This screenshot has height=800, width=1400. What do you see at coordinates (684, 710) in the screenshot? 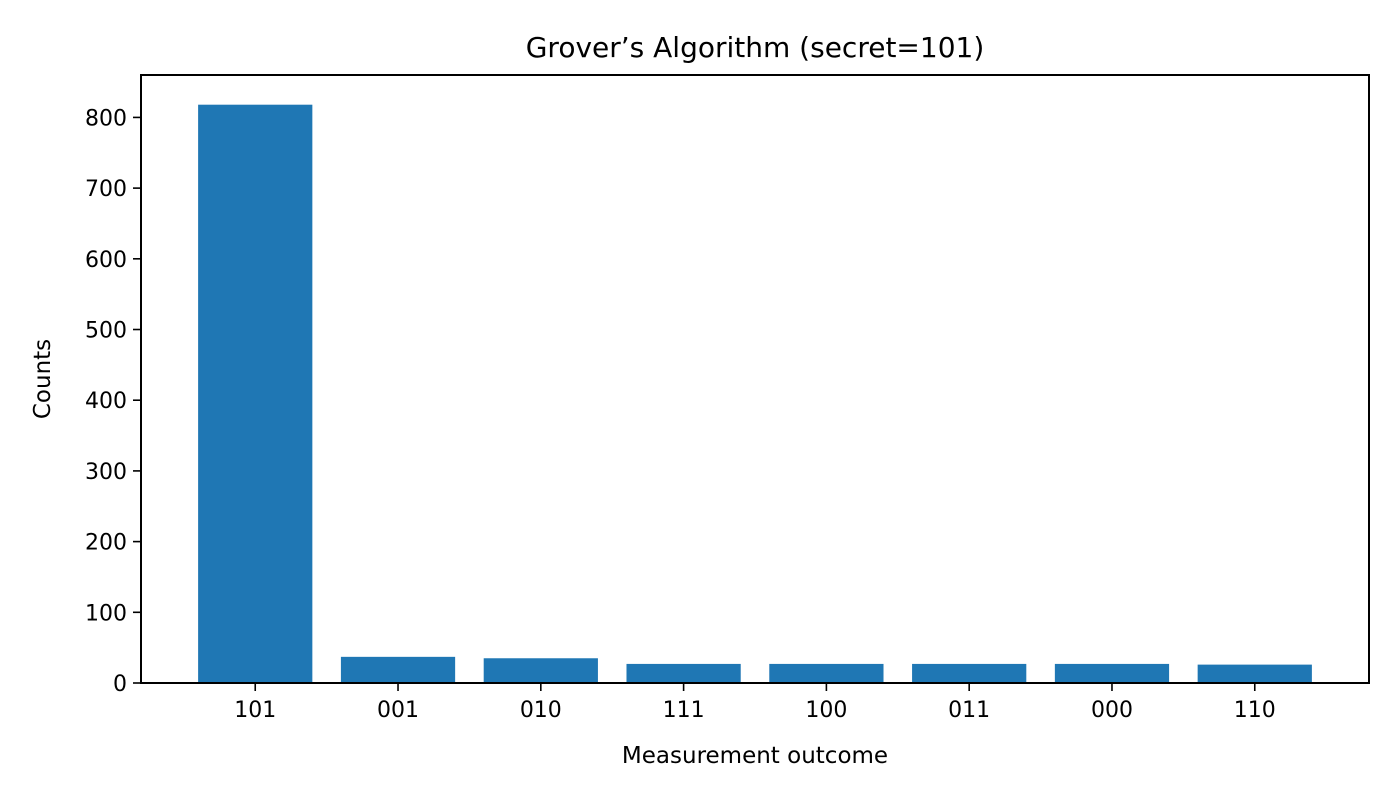
I see `x-tick-label: 111` at bounding box center [684, 710].